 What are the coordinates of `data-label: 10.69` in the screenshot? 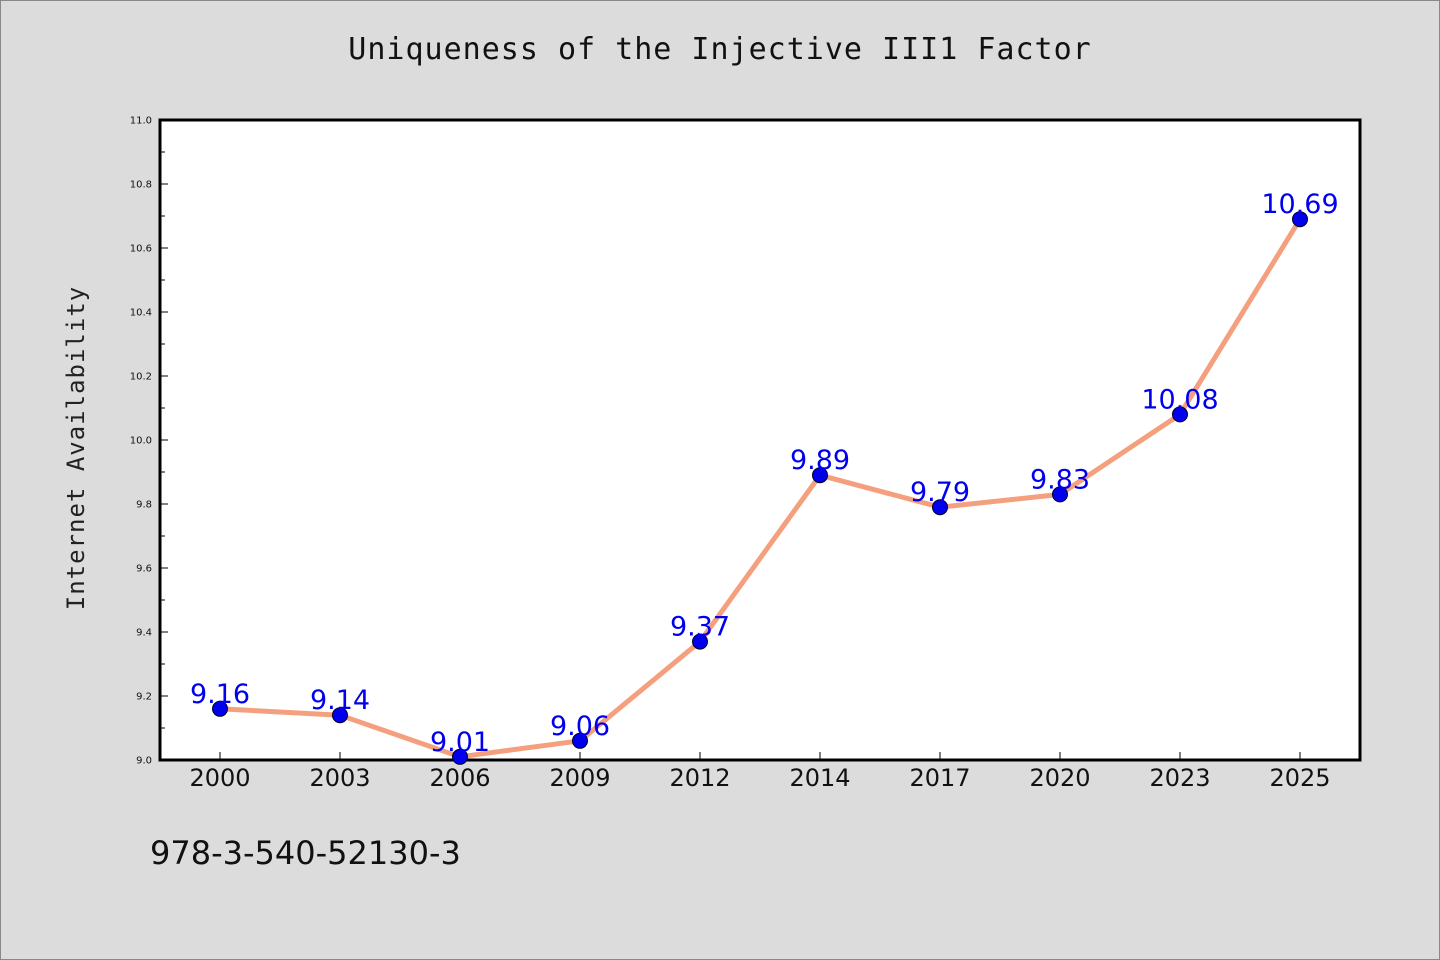 It's located at (1299, 204).